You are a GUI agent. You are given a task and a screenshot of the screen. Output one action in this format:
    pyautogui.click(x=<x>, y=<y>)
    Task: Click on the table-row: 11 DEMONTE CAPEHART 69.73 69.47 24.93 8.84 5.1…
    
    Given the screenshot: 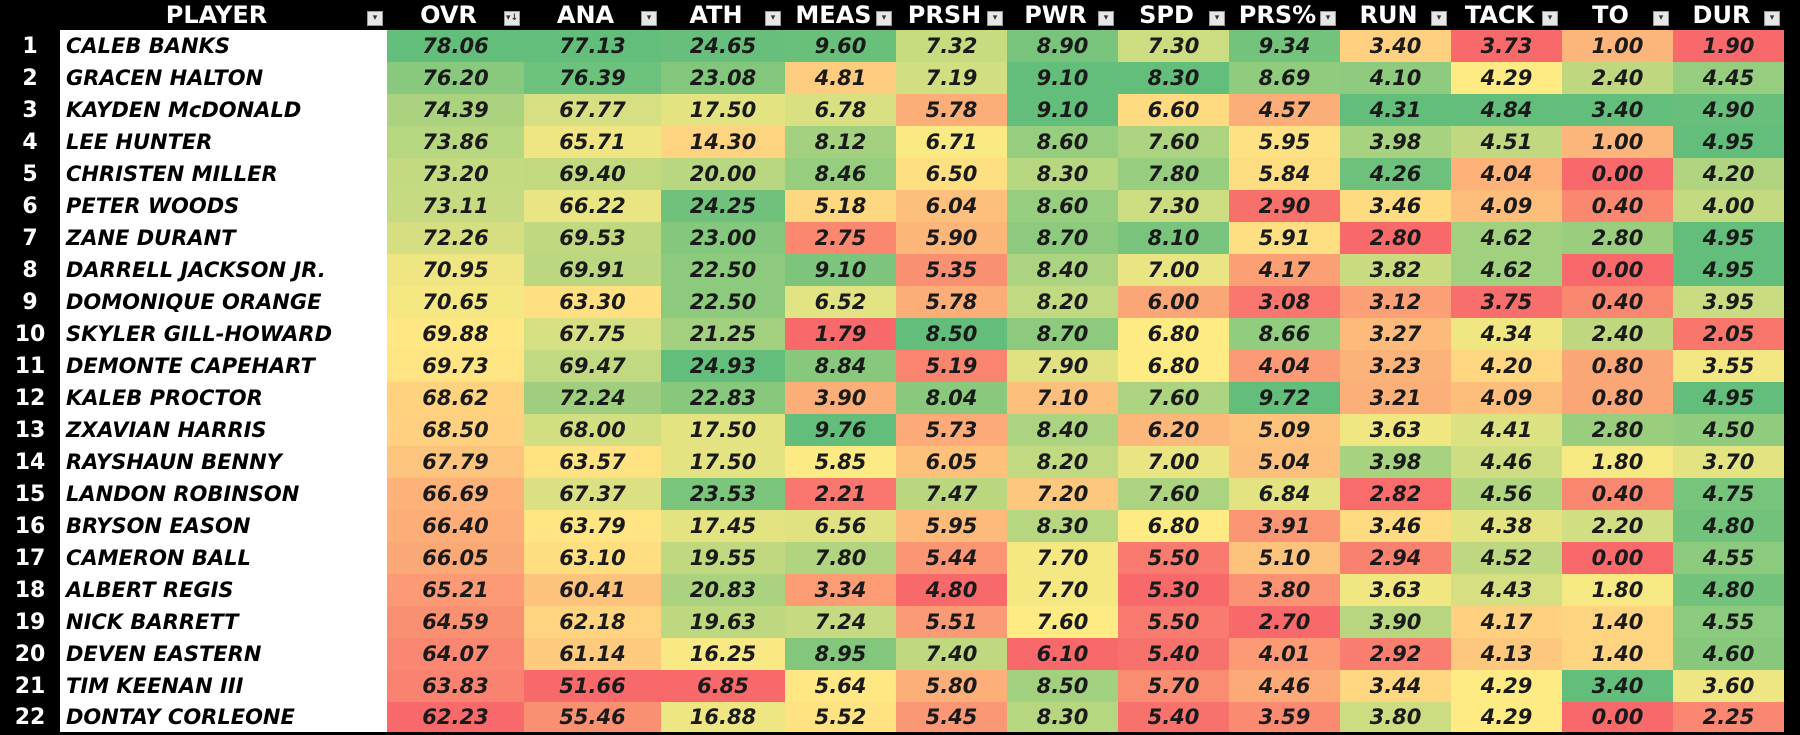 What is the action you would take?
    pyautogui.click(x=892, y=366)
    